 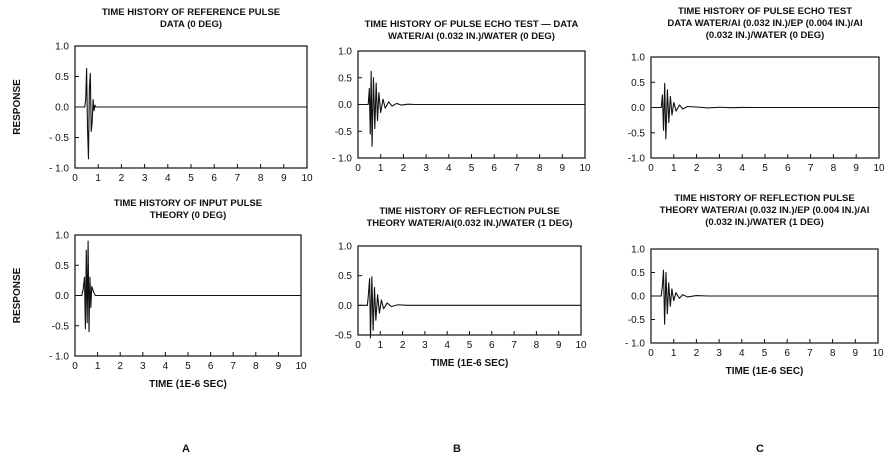 I want to click on plot-frame, so click(x=469, y=290).